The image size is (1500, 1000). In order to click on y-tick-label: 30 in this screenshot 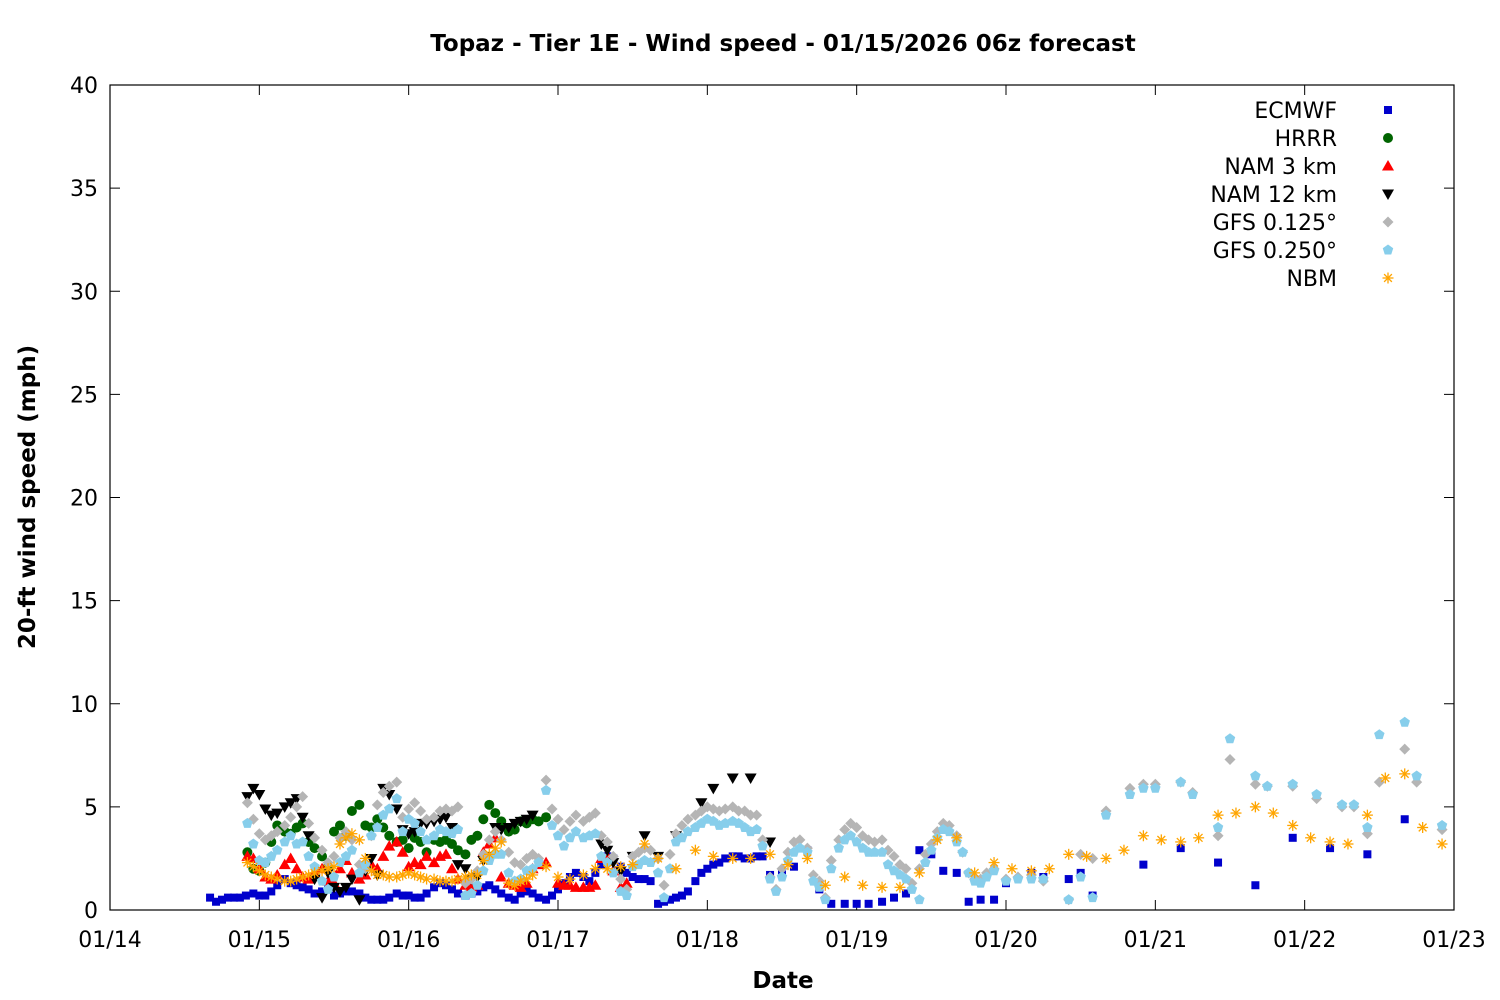, I will do `click(84, 292)`.